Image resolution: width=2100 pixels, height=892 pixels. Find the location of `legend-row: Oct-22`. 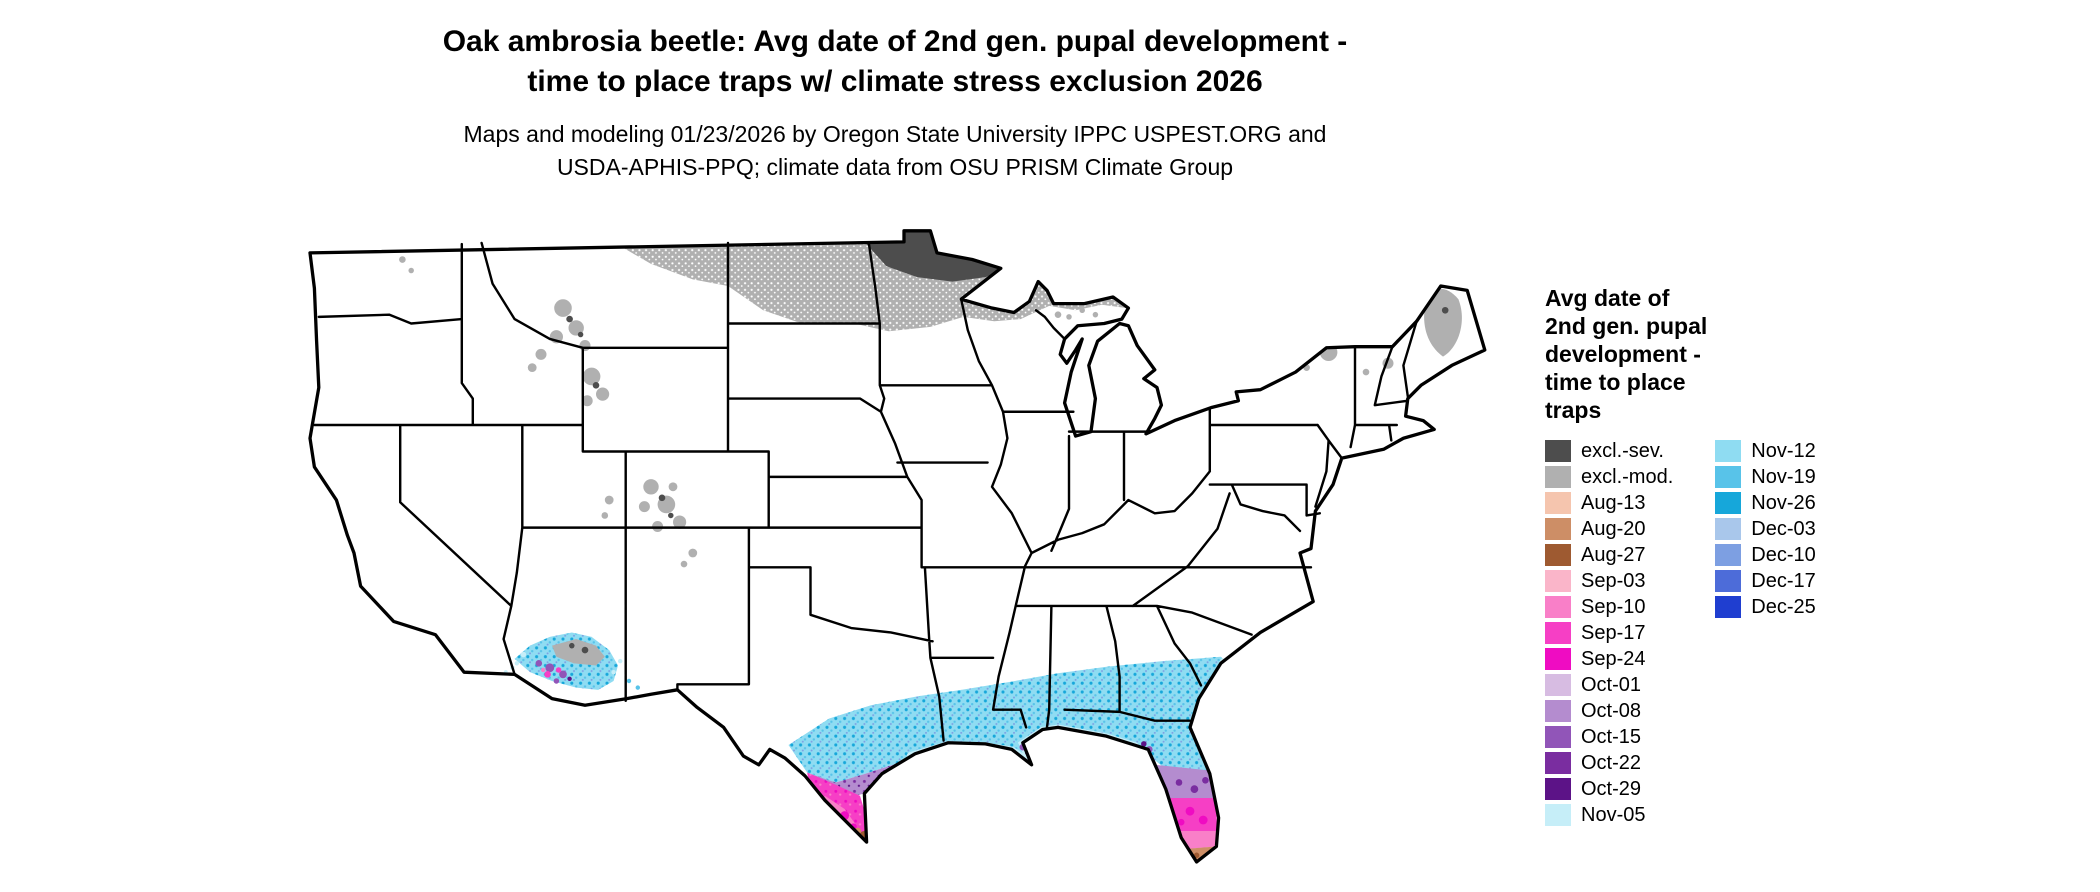

legend-row: Oct-22 is located at coordinates (1609, 763).